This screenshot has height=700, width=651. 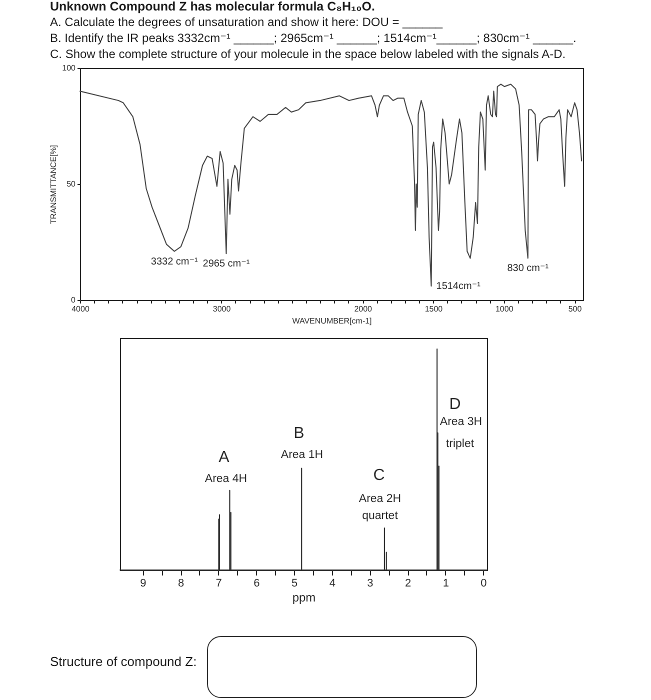 What do you see at coordinates (213, 7) in the screenshot?
I see `chart-title: Unknown Compound Z has molecular formula C₈H₁₀O.` at bounding box center [213, 7].